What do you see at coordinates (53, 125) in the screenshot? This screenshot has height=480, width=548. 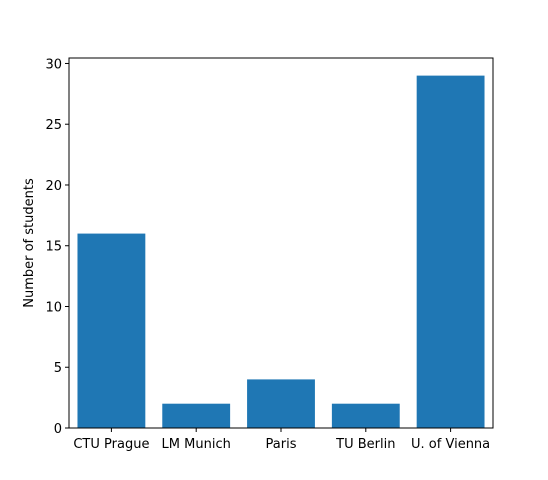 I see `y-tick-label: 25` at bounding box center [53, 125].